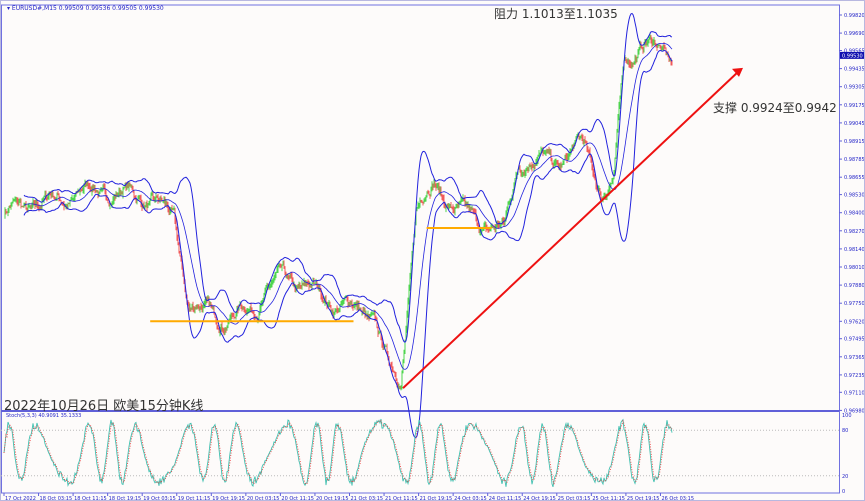 The height and width of the screenshot is (501, 865). What do you see at coordinates (854, 268) in the screenshot?
I see `price-label: 0.98010` at bounding box center [854, 268].